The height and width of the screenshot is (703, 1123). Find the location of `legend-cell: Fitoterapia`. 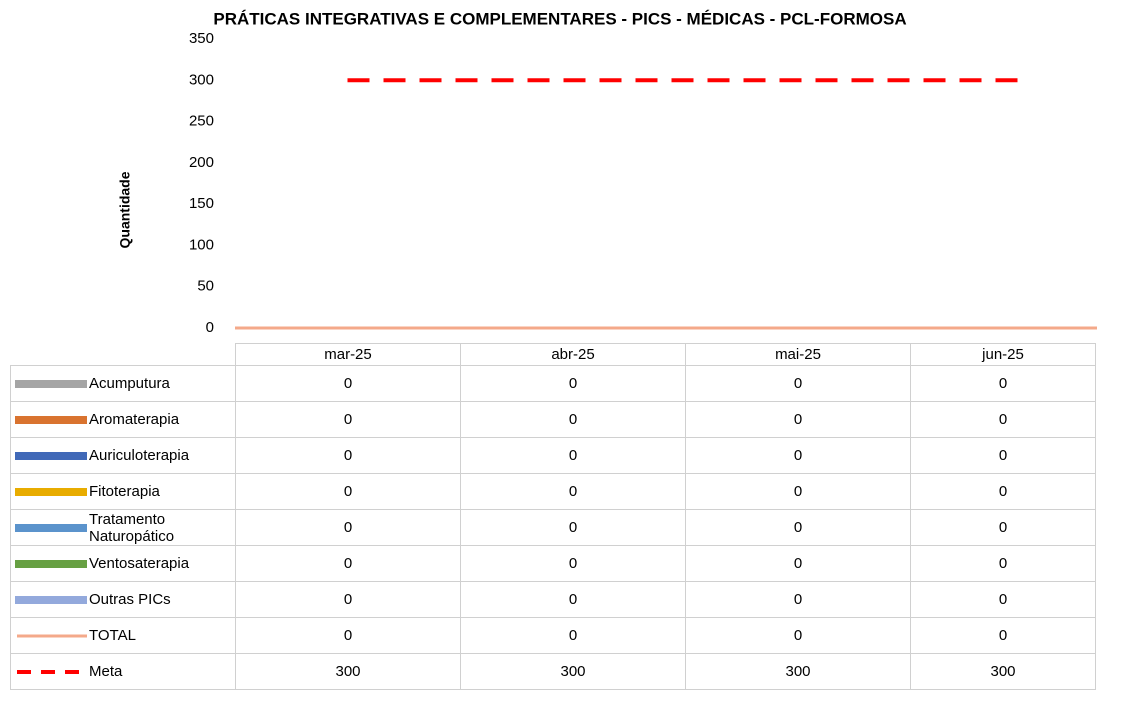

legend-cell: Fitoterapia is located at coordinates (123, 491).